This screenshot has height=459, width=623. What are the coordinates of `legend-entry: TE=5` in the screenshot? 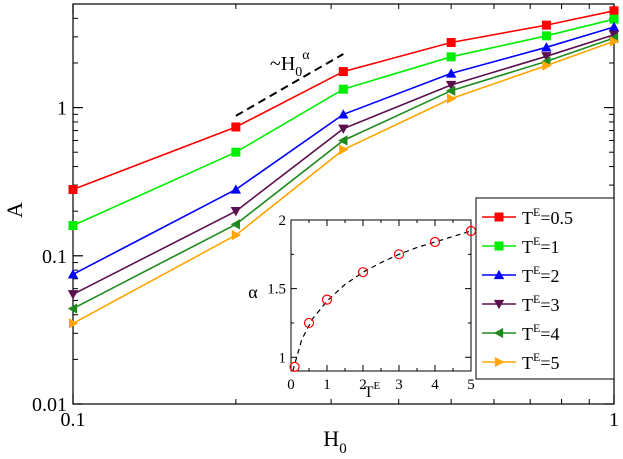 It's located at (521, 361).